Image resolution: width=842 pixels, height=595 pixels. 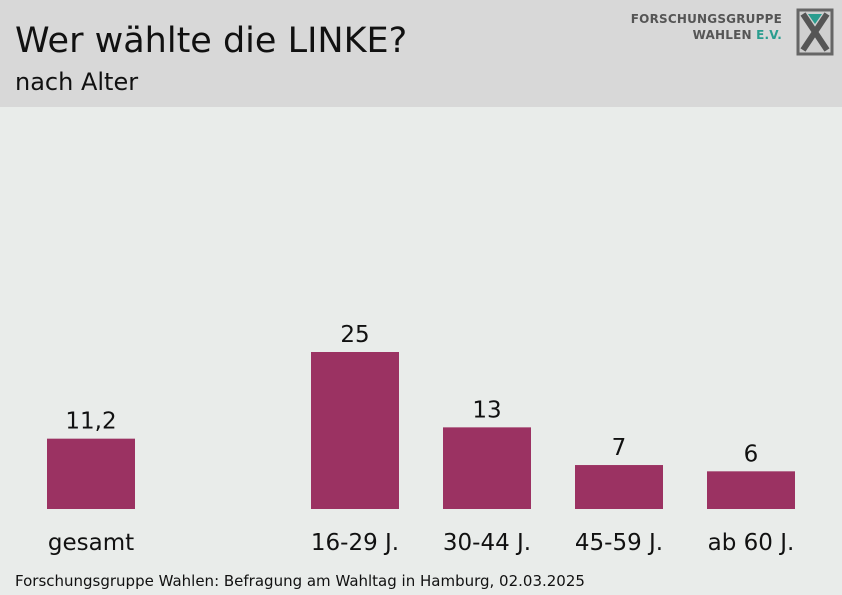 What do you see at coordinates (77, 82) in the screenshot?
I see `page-subtitle: nach Alter` at bounding box center [77, 82].